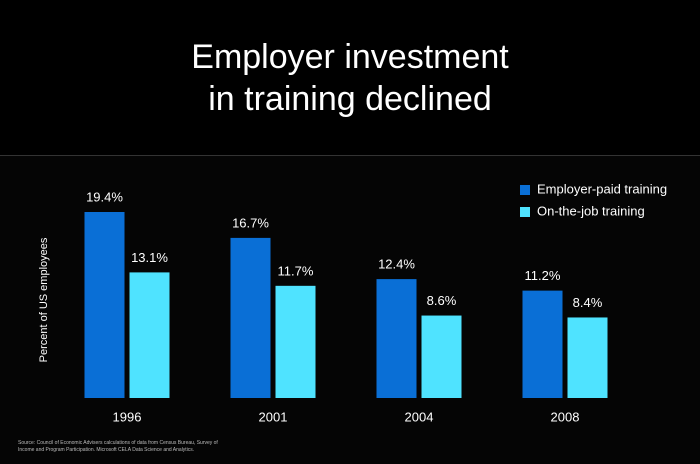 The width and height of the screenshot is (700, 464). I want to click on chart-title: Employer investment in training declined, so click(350, 77).